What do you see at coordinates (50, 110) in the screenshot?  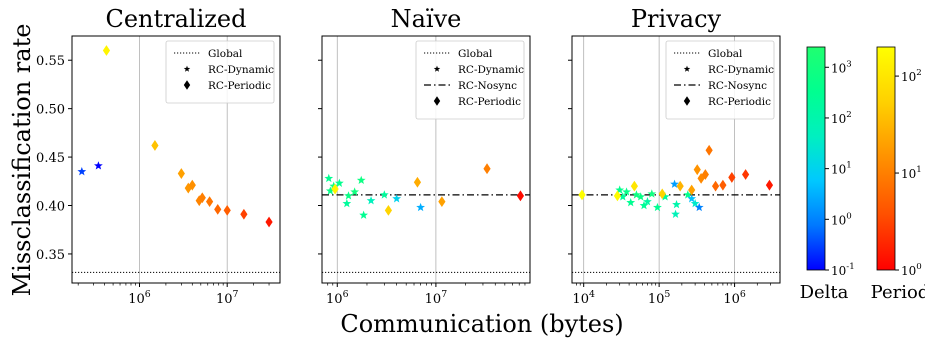 I see `y-tick-label: 0.50` at bounding box center [50, 110].